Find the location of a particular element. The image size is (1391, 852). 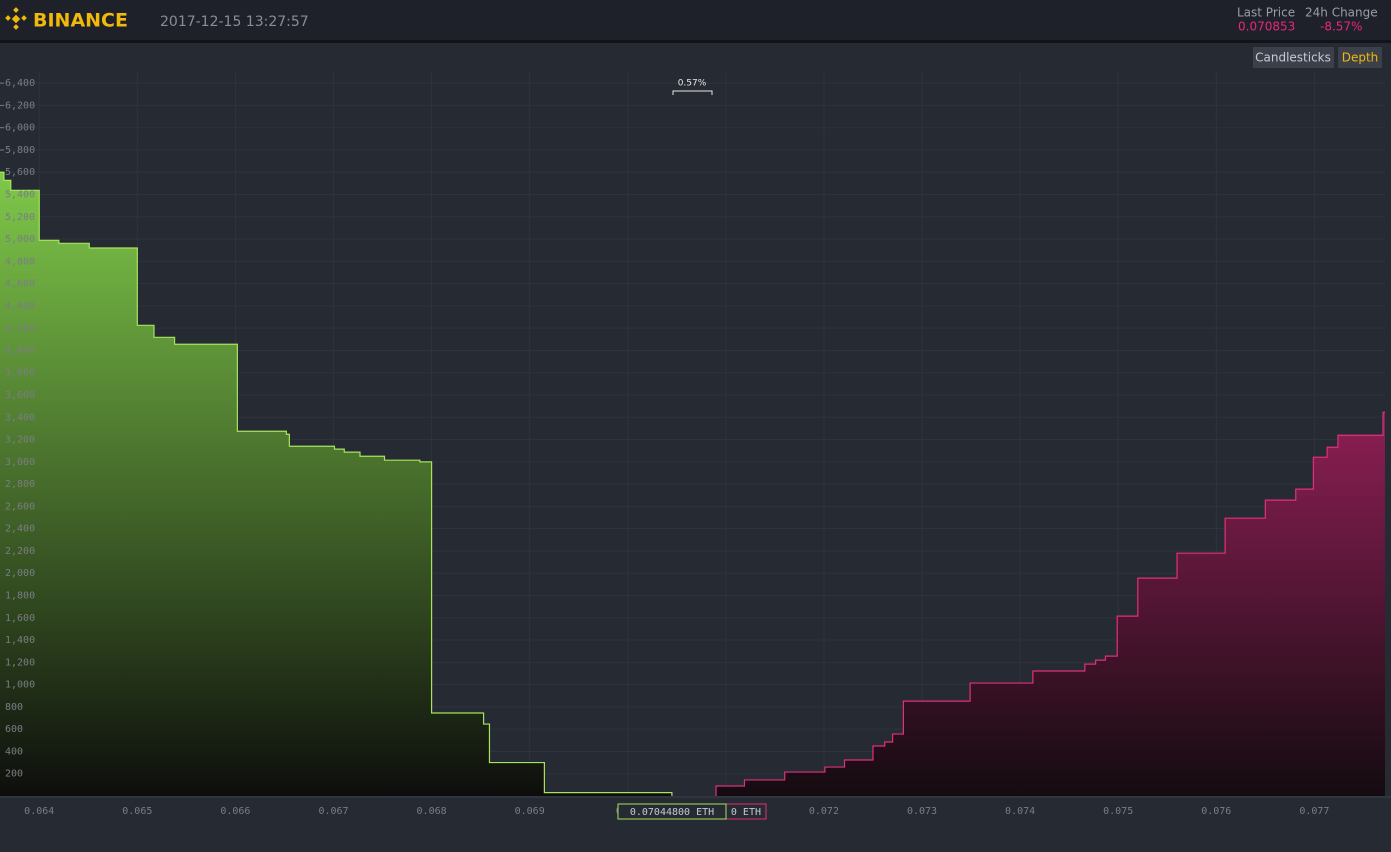

y-tick-label: 6,000 is located at coordinates (20, 128).